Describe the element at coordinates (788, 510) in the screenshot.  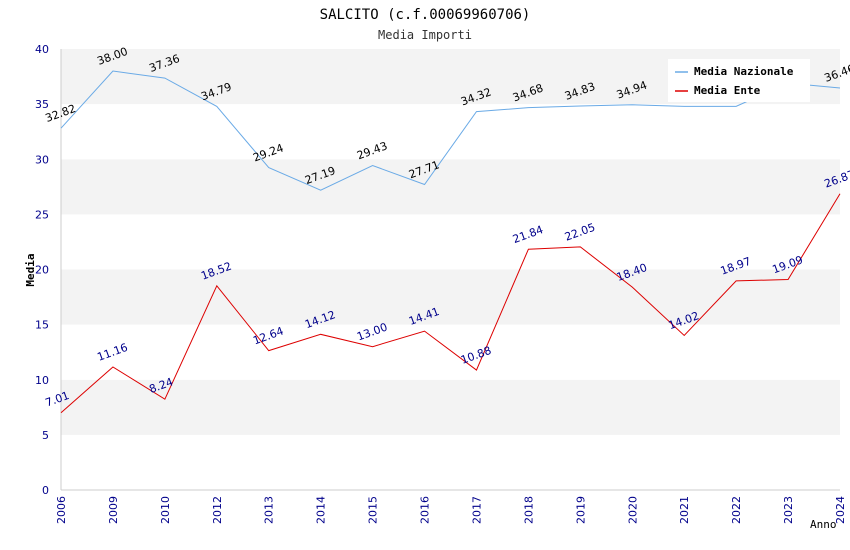
I see `x-tick-label: 2023` at that location.